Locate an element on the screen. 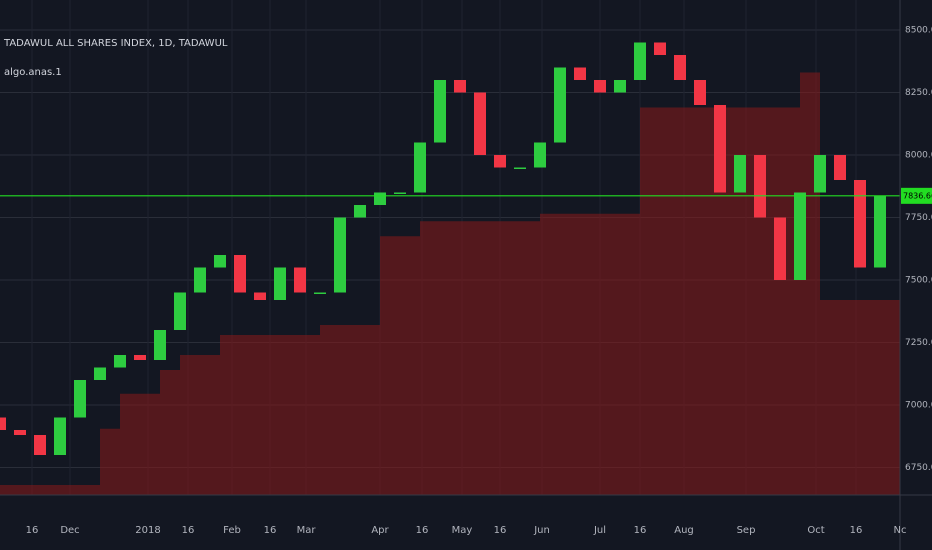  y-tick-label: 6750.000 is located at coordinates (918, 468).